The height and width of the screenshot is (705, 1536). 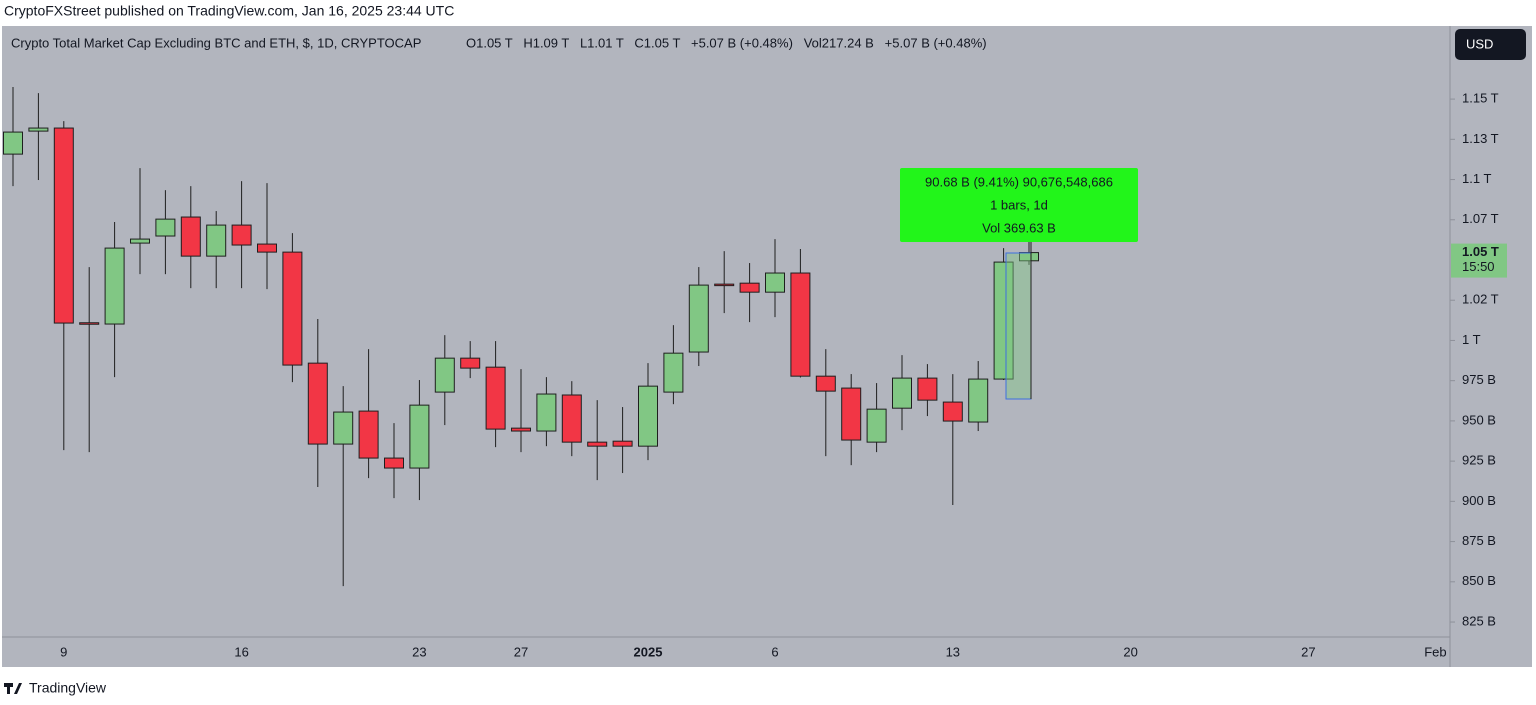 What do you see at coordinates (648, 651) in the screenshot?
I see `x-tick-label: 2025` at bounding box center [648, 651].